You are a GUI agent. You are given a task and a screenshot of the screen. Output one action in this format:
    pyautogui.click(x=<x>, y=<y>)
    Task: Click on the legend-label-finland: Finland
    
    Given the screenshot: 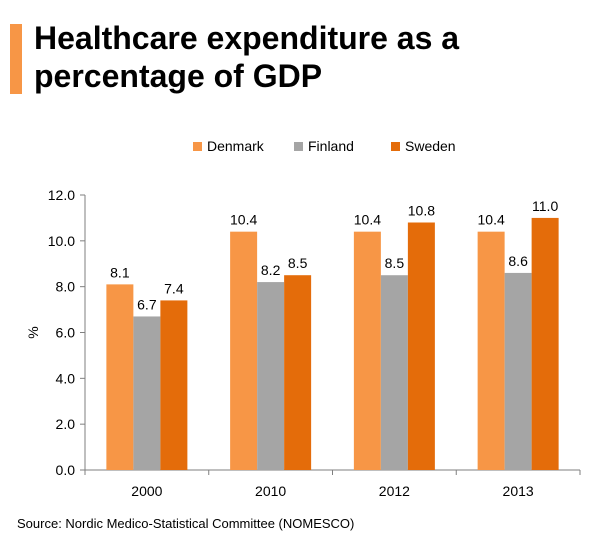 What is the action you would take?
    pyautogui.click(x=331, y=146)
    